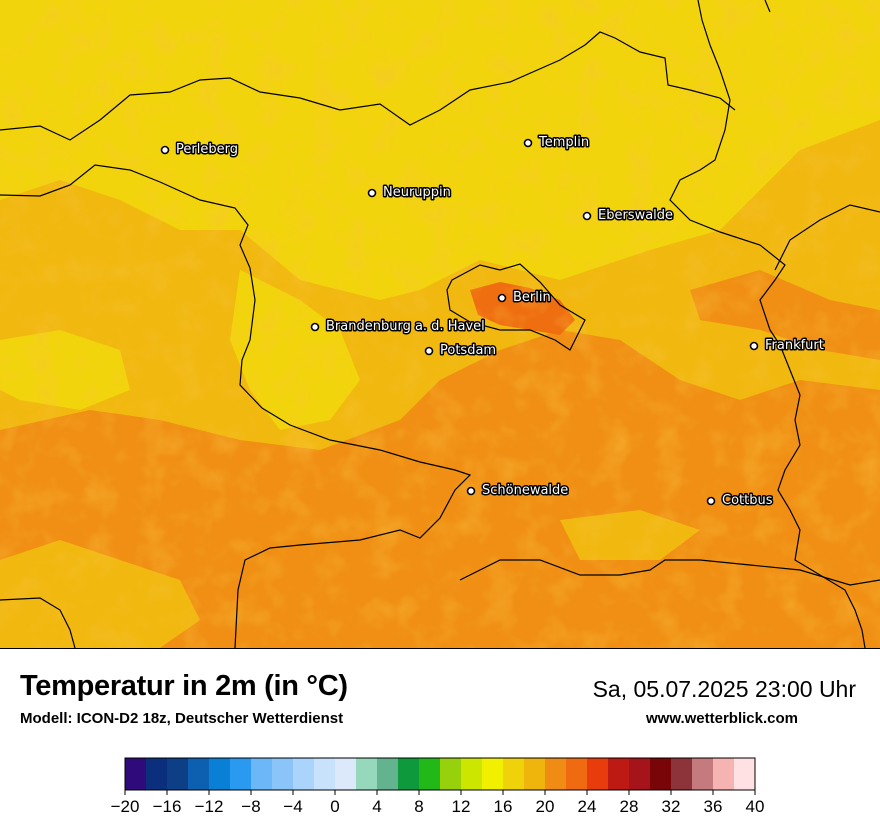 The width and height of the screenshot is (880, 830). What do you see at coordinates (417, 192) in the screenshot?
I see `city-label-neuruppin: Neuruppin` at bounding box center [417, 192].